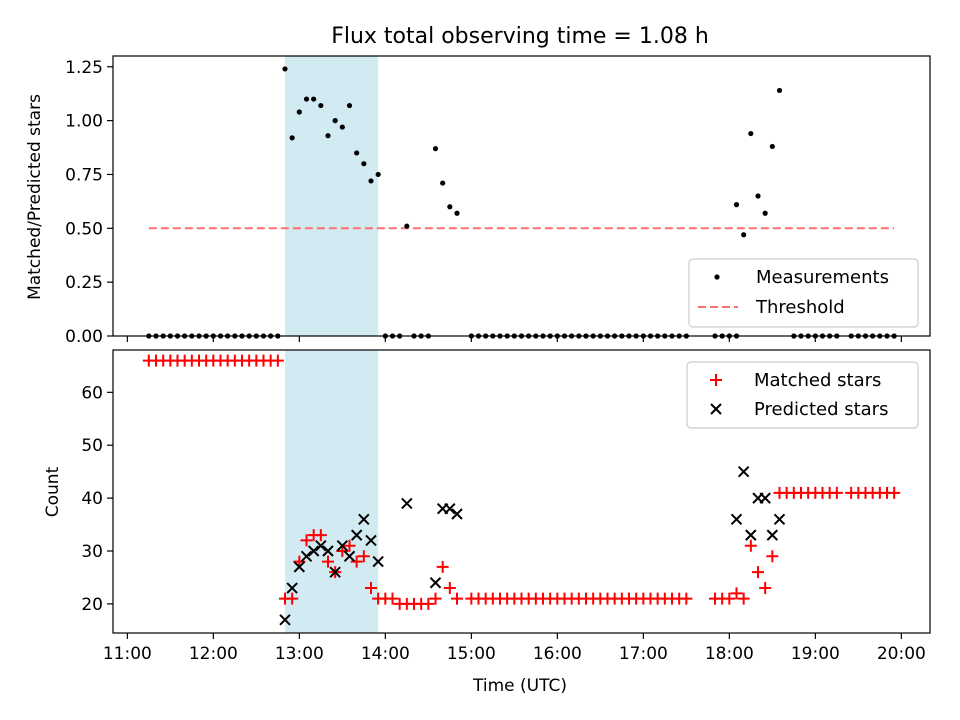 This screenshot has width=960, height=720. I want to click on legend-matched-label: Matched stars, so click(817, 380).